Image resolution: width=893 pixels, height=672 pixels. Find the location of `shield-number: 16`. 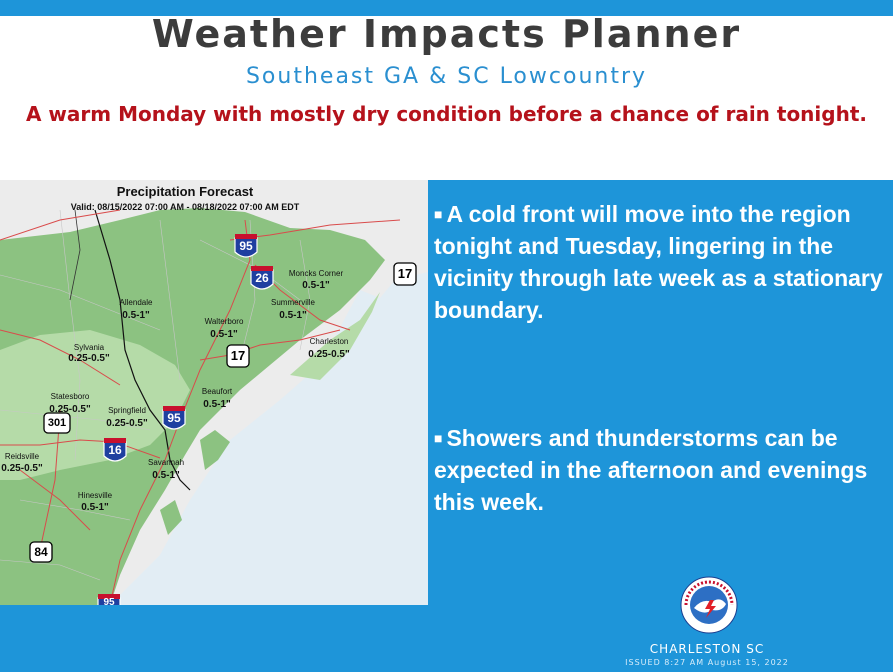

shield-number: 16 is located at coordinates (115, 450).